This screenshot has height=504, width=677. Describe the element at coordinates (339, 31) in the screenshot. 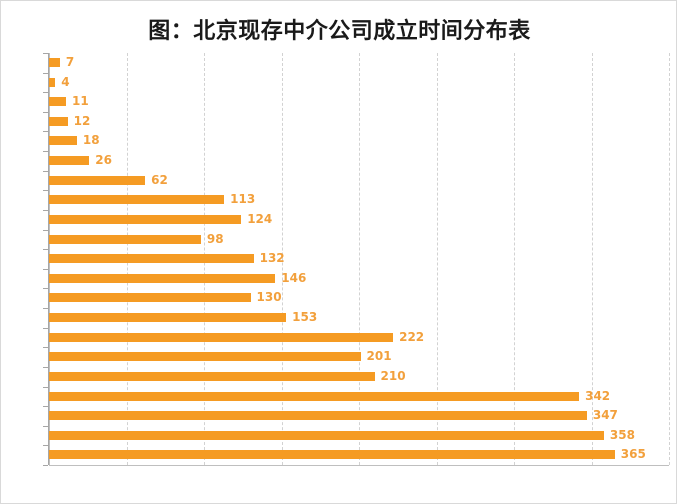

I see `chart-title: 图：北京现存中介公司成立时间分布表` at that location.